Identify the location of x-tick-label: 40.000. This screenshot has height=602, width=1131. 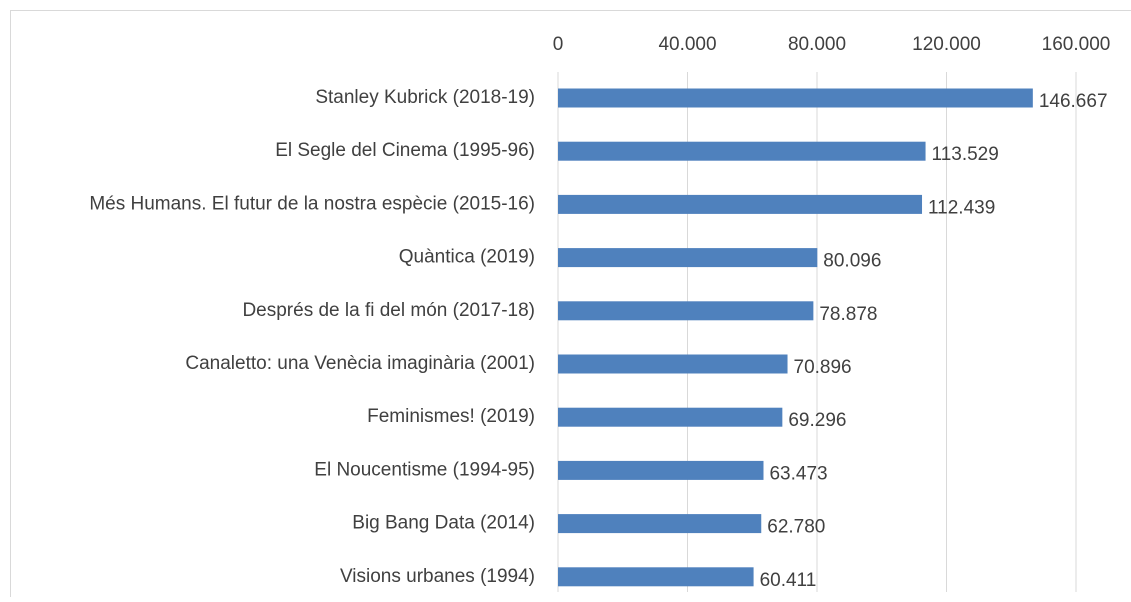
(687, 44).